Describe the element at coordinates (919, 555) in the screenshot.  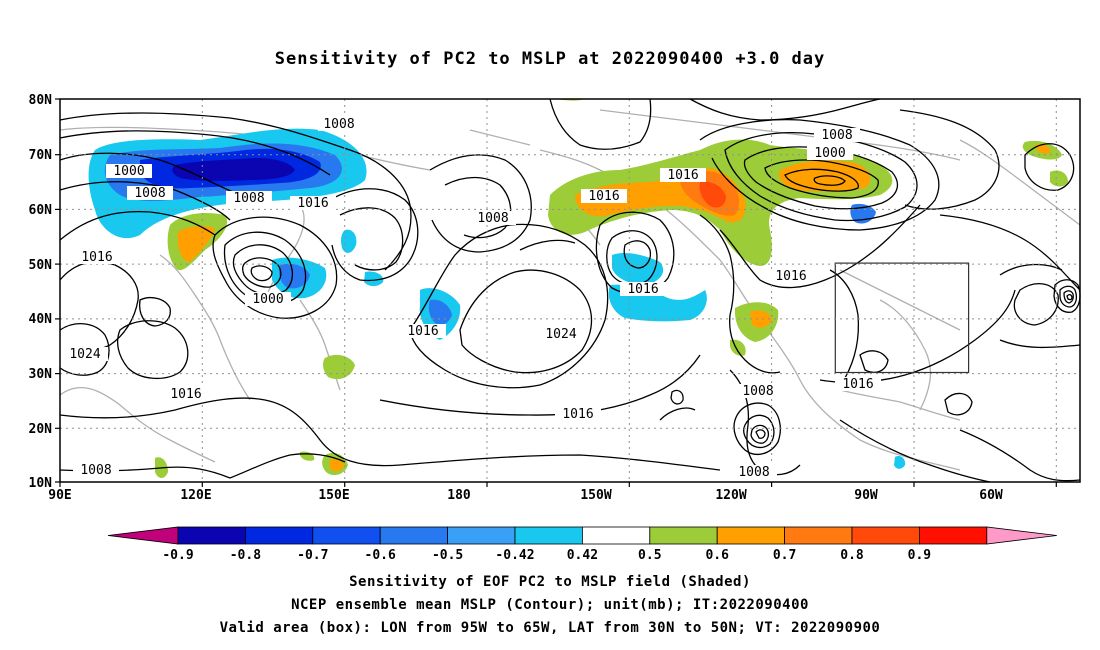
I see `colorbar-tick-label: 0.9` at that location.